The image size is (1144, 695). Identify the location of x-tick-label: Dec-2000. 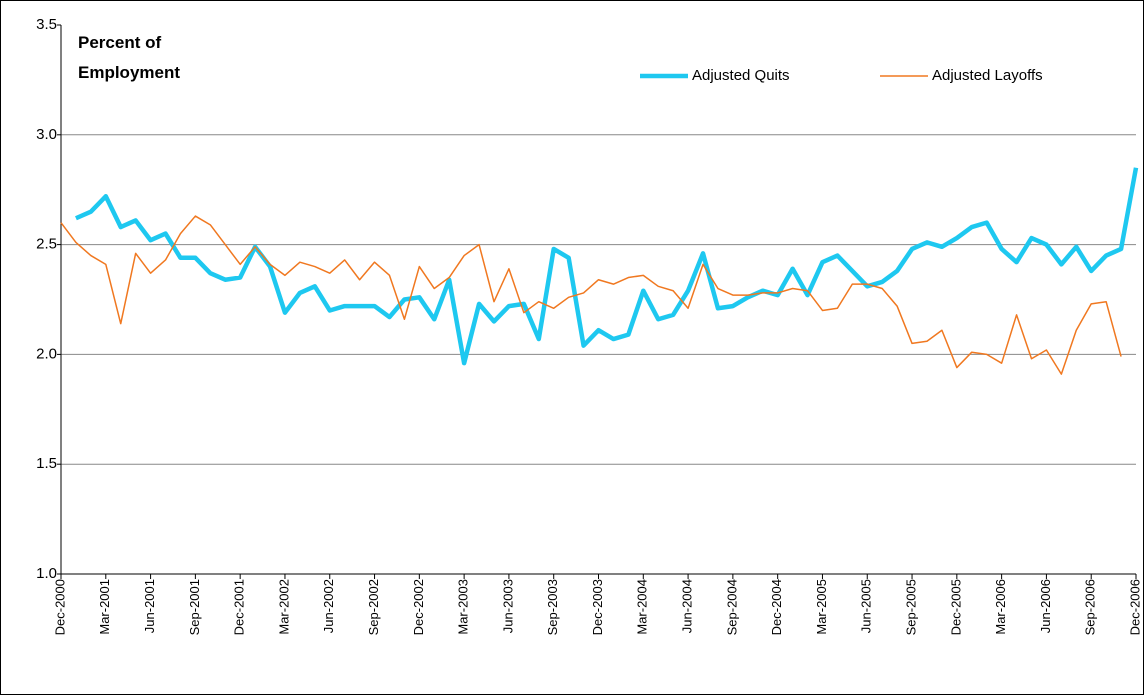
(59, 607).